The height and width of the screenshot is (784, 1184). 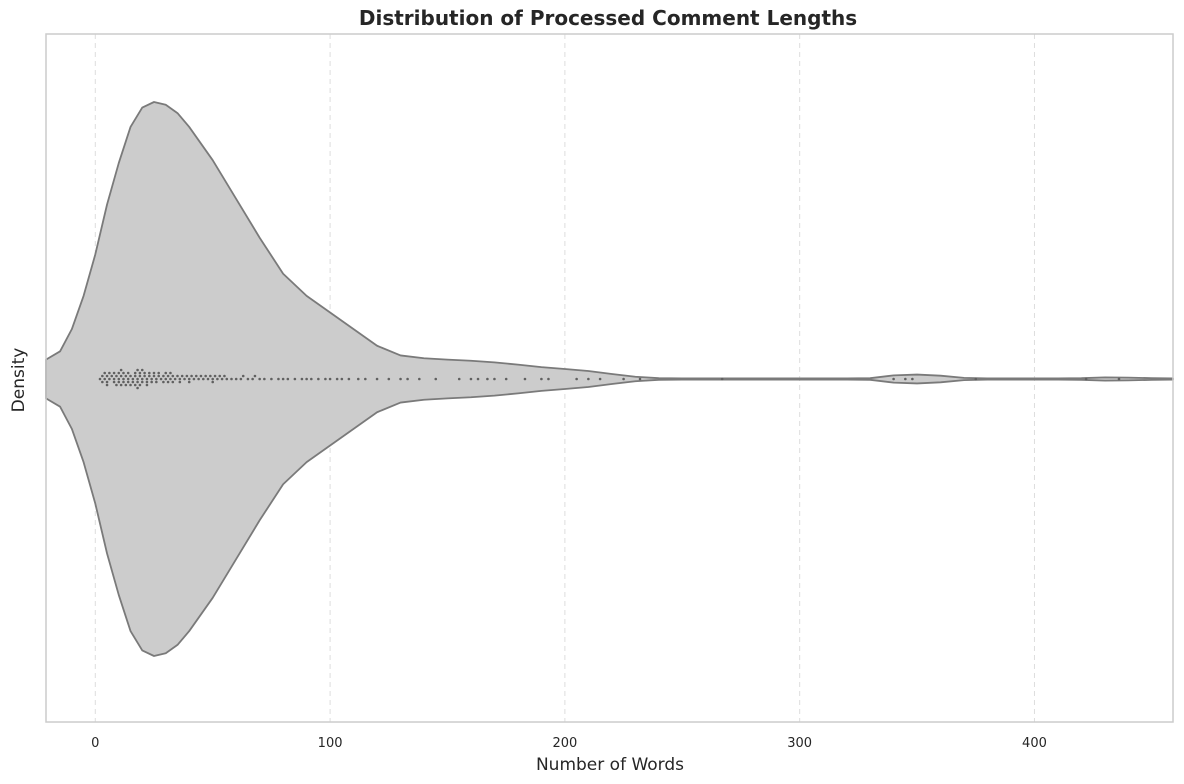 I want to click on x-tick-labels: 0 100 200 300 400, so click(x=569, y=743).